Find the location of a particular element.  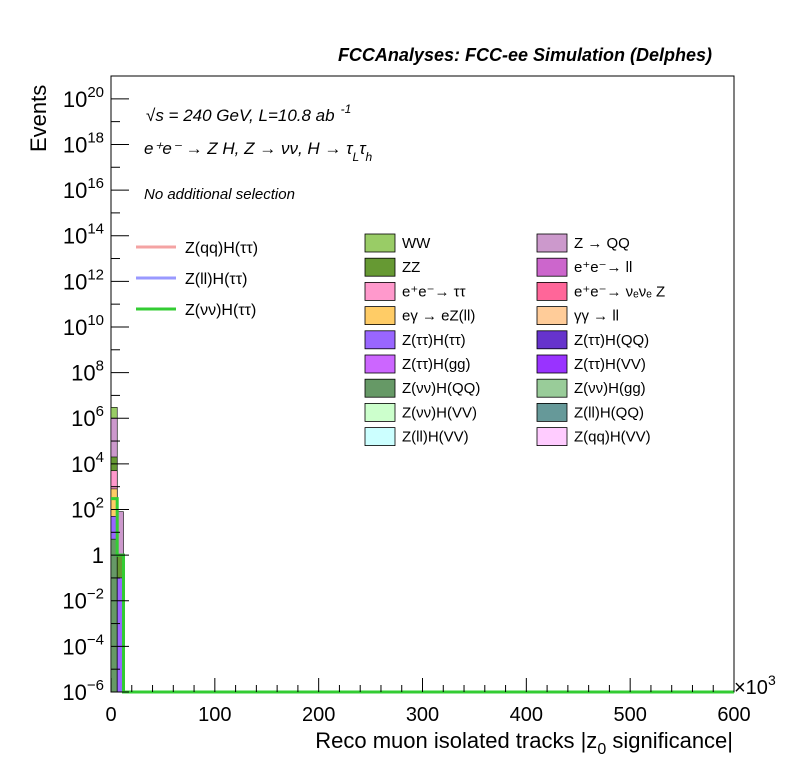

y-tick-label: 10¹⁰ is located at coordinates (83, 326).